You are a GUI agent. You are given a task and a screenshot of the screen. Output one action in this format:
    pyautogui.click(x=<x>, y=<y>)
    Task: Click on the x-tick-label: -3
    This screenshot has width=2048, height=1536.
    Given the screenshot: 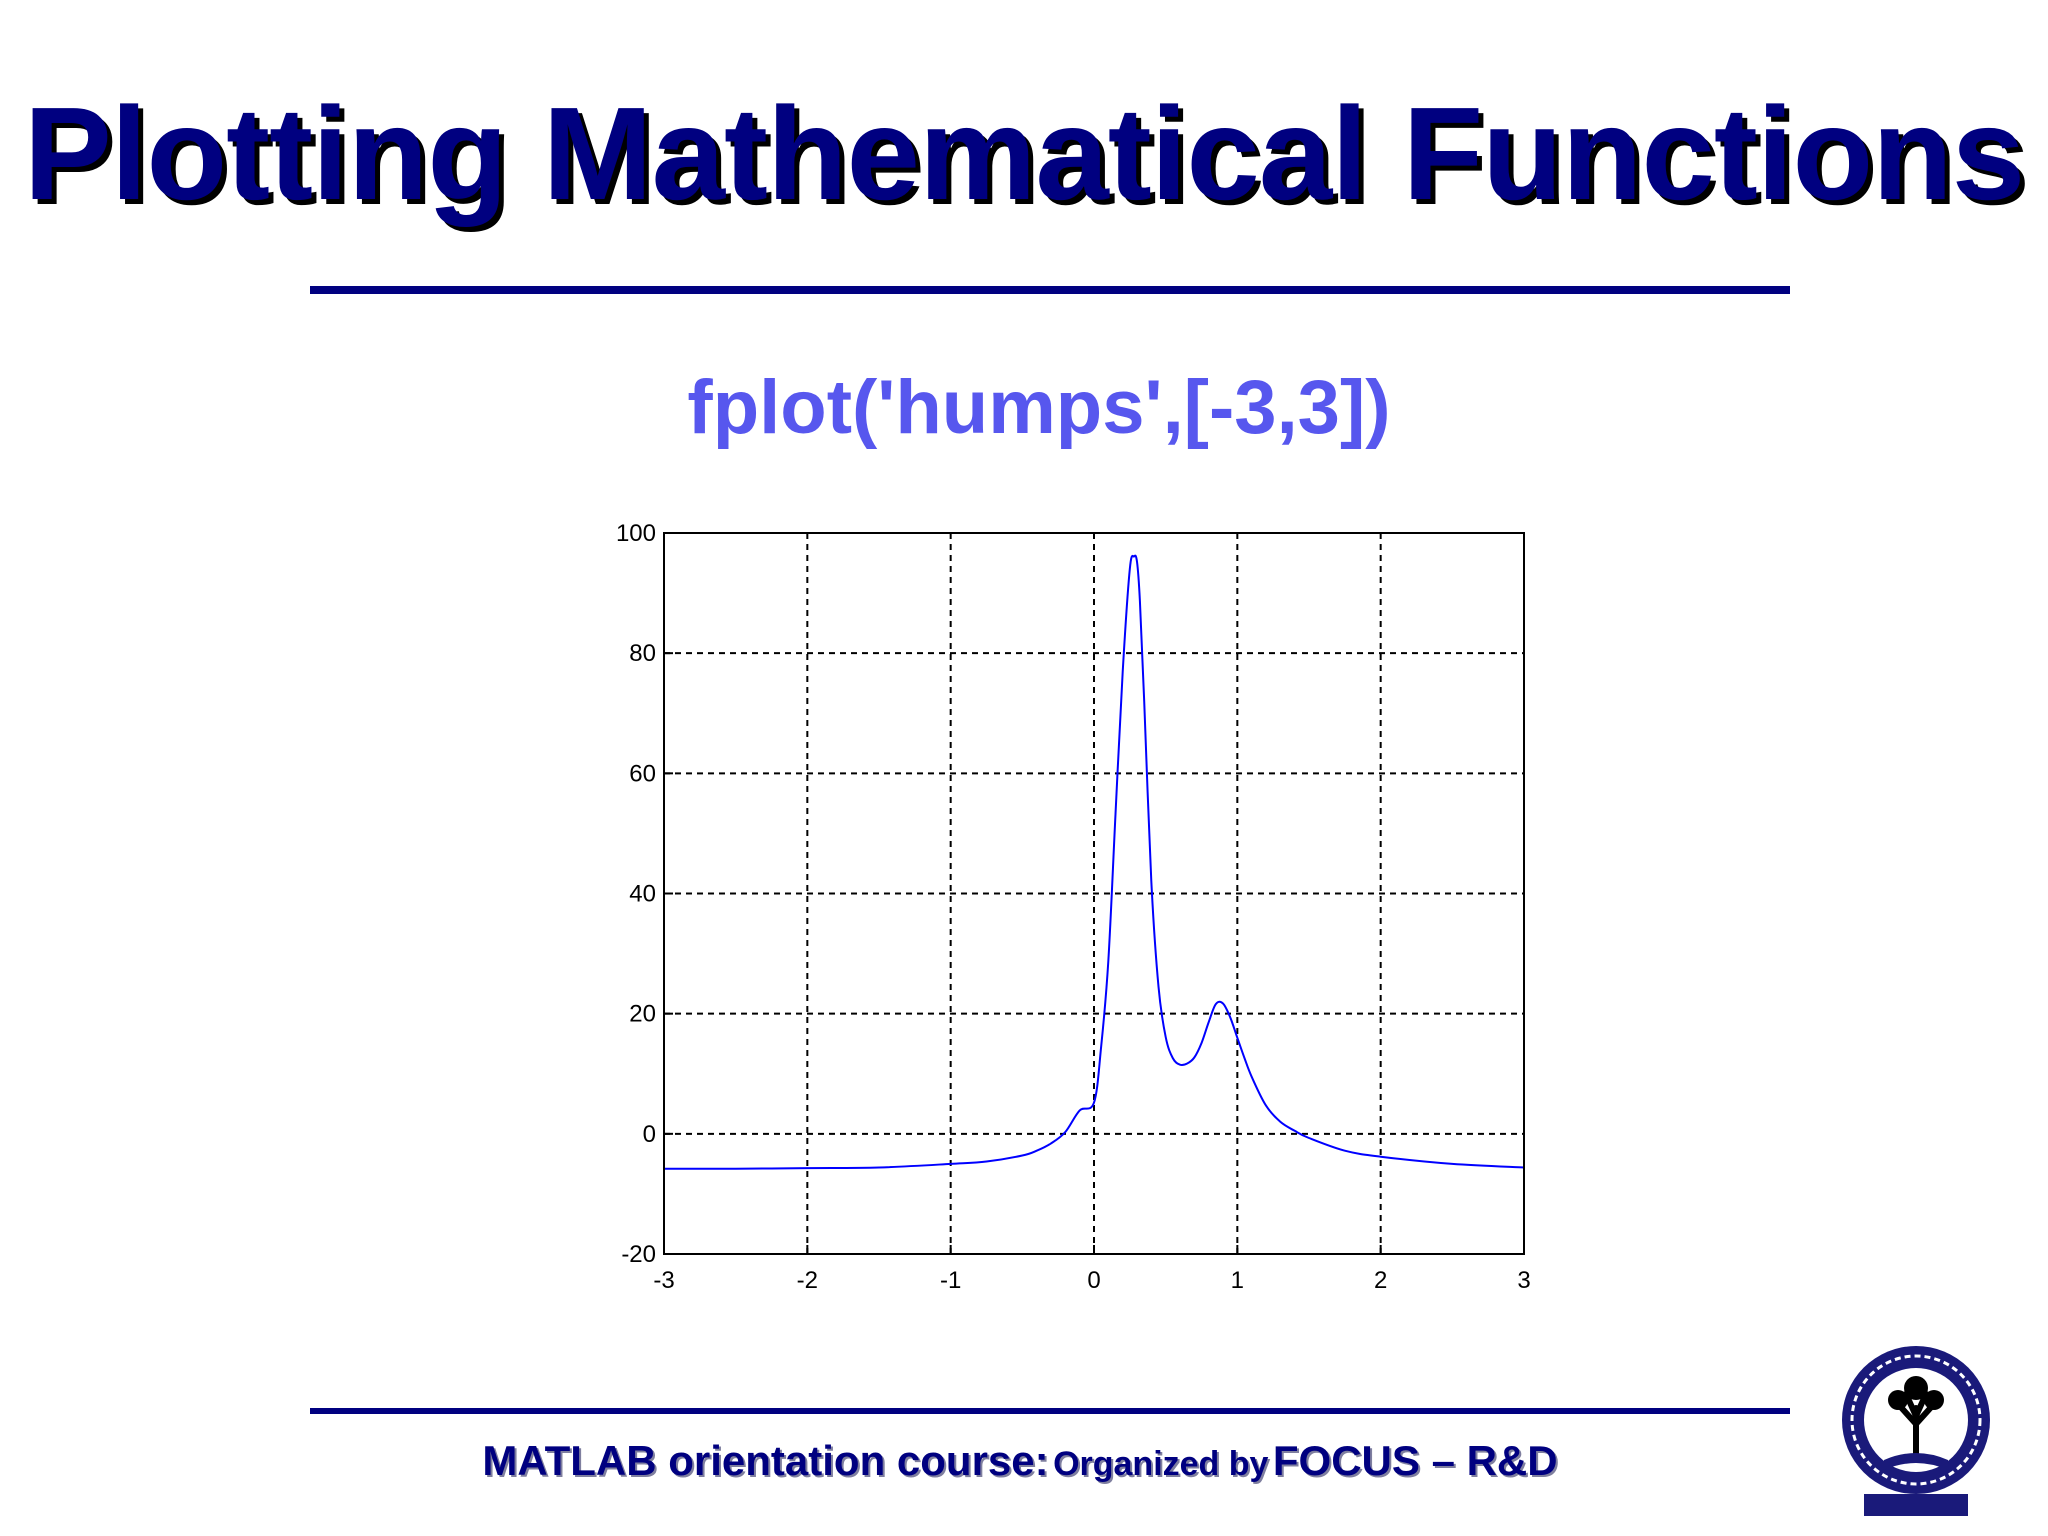 What is the action you would take?
    pyautogui.click(x=663, y=1280)
    